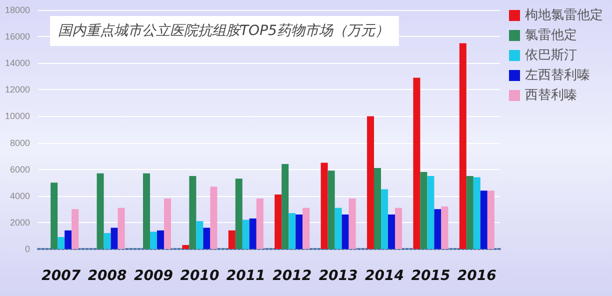 The width and height of the screenshot is (612, 296). What do you see at coordinates (200, 276) in the screenshot?
I see `x-tick-label: 2010` at bounding box center [200, 276].